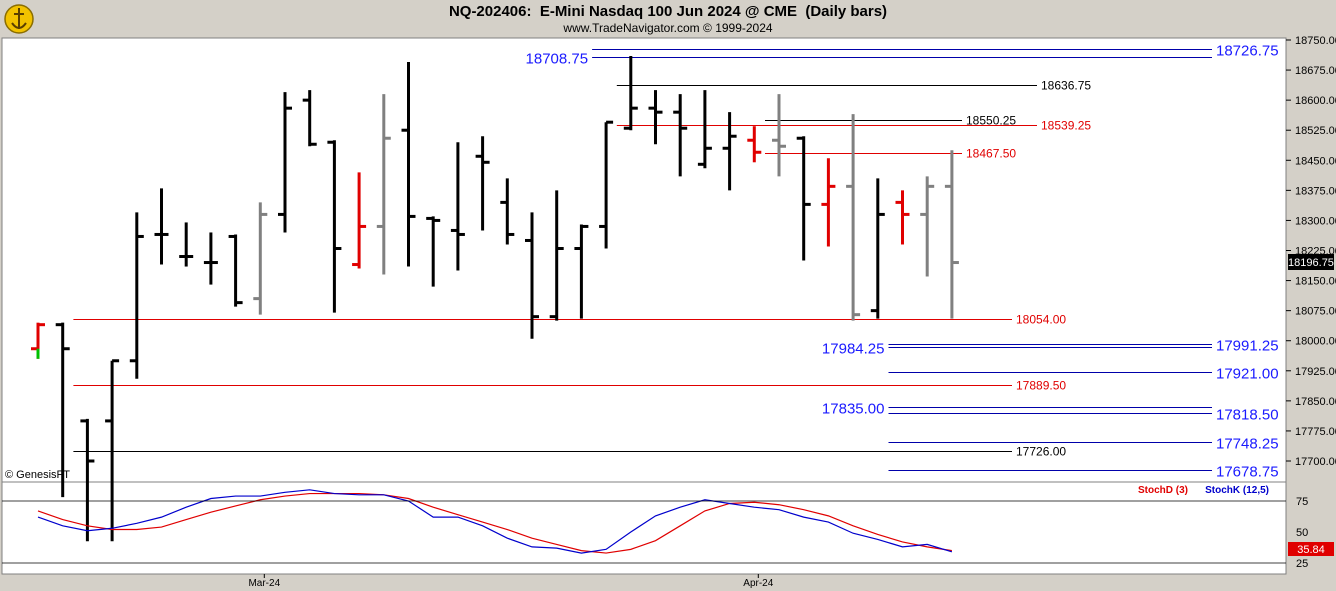  I want to click on price-tick-label: 17700.00, so click(1315, 462).